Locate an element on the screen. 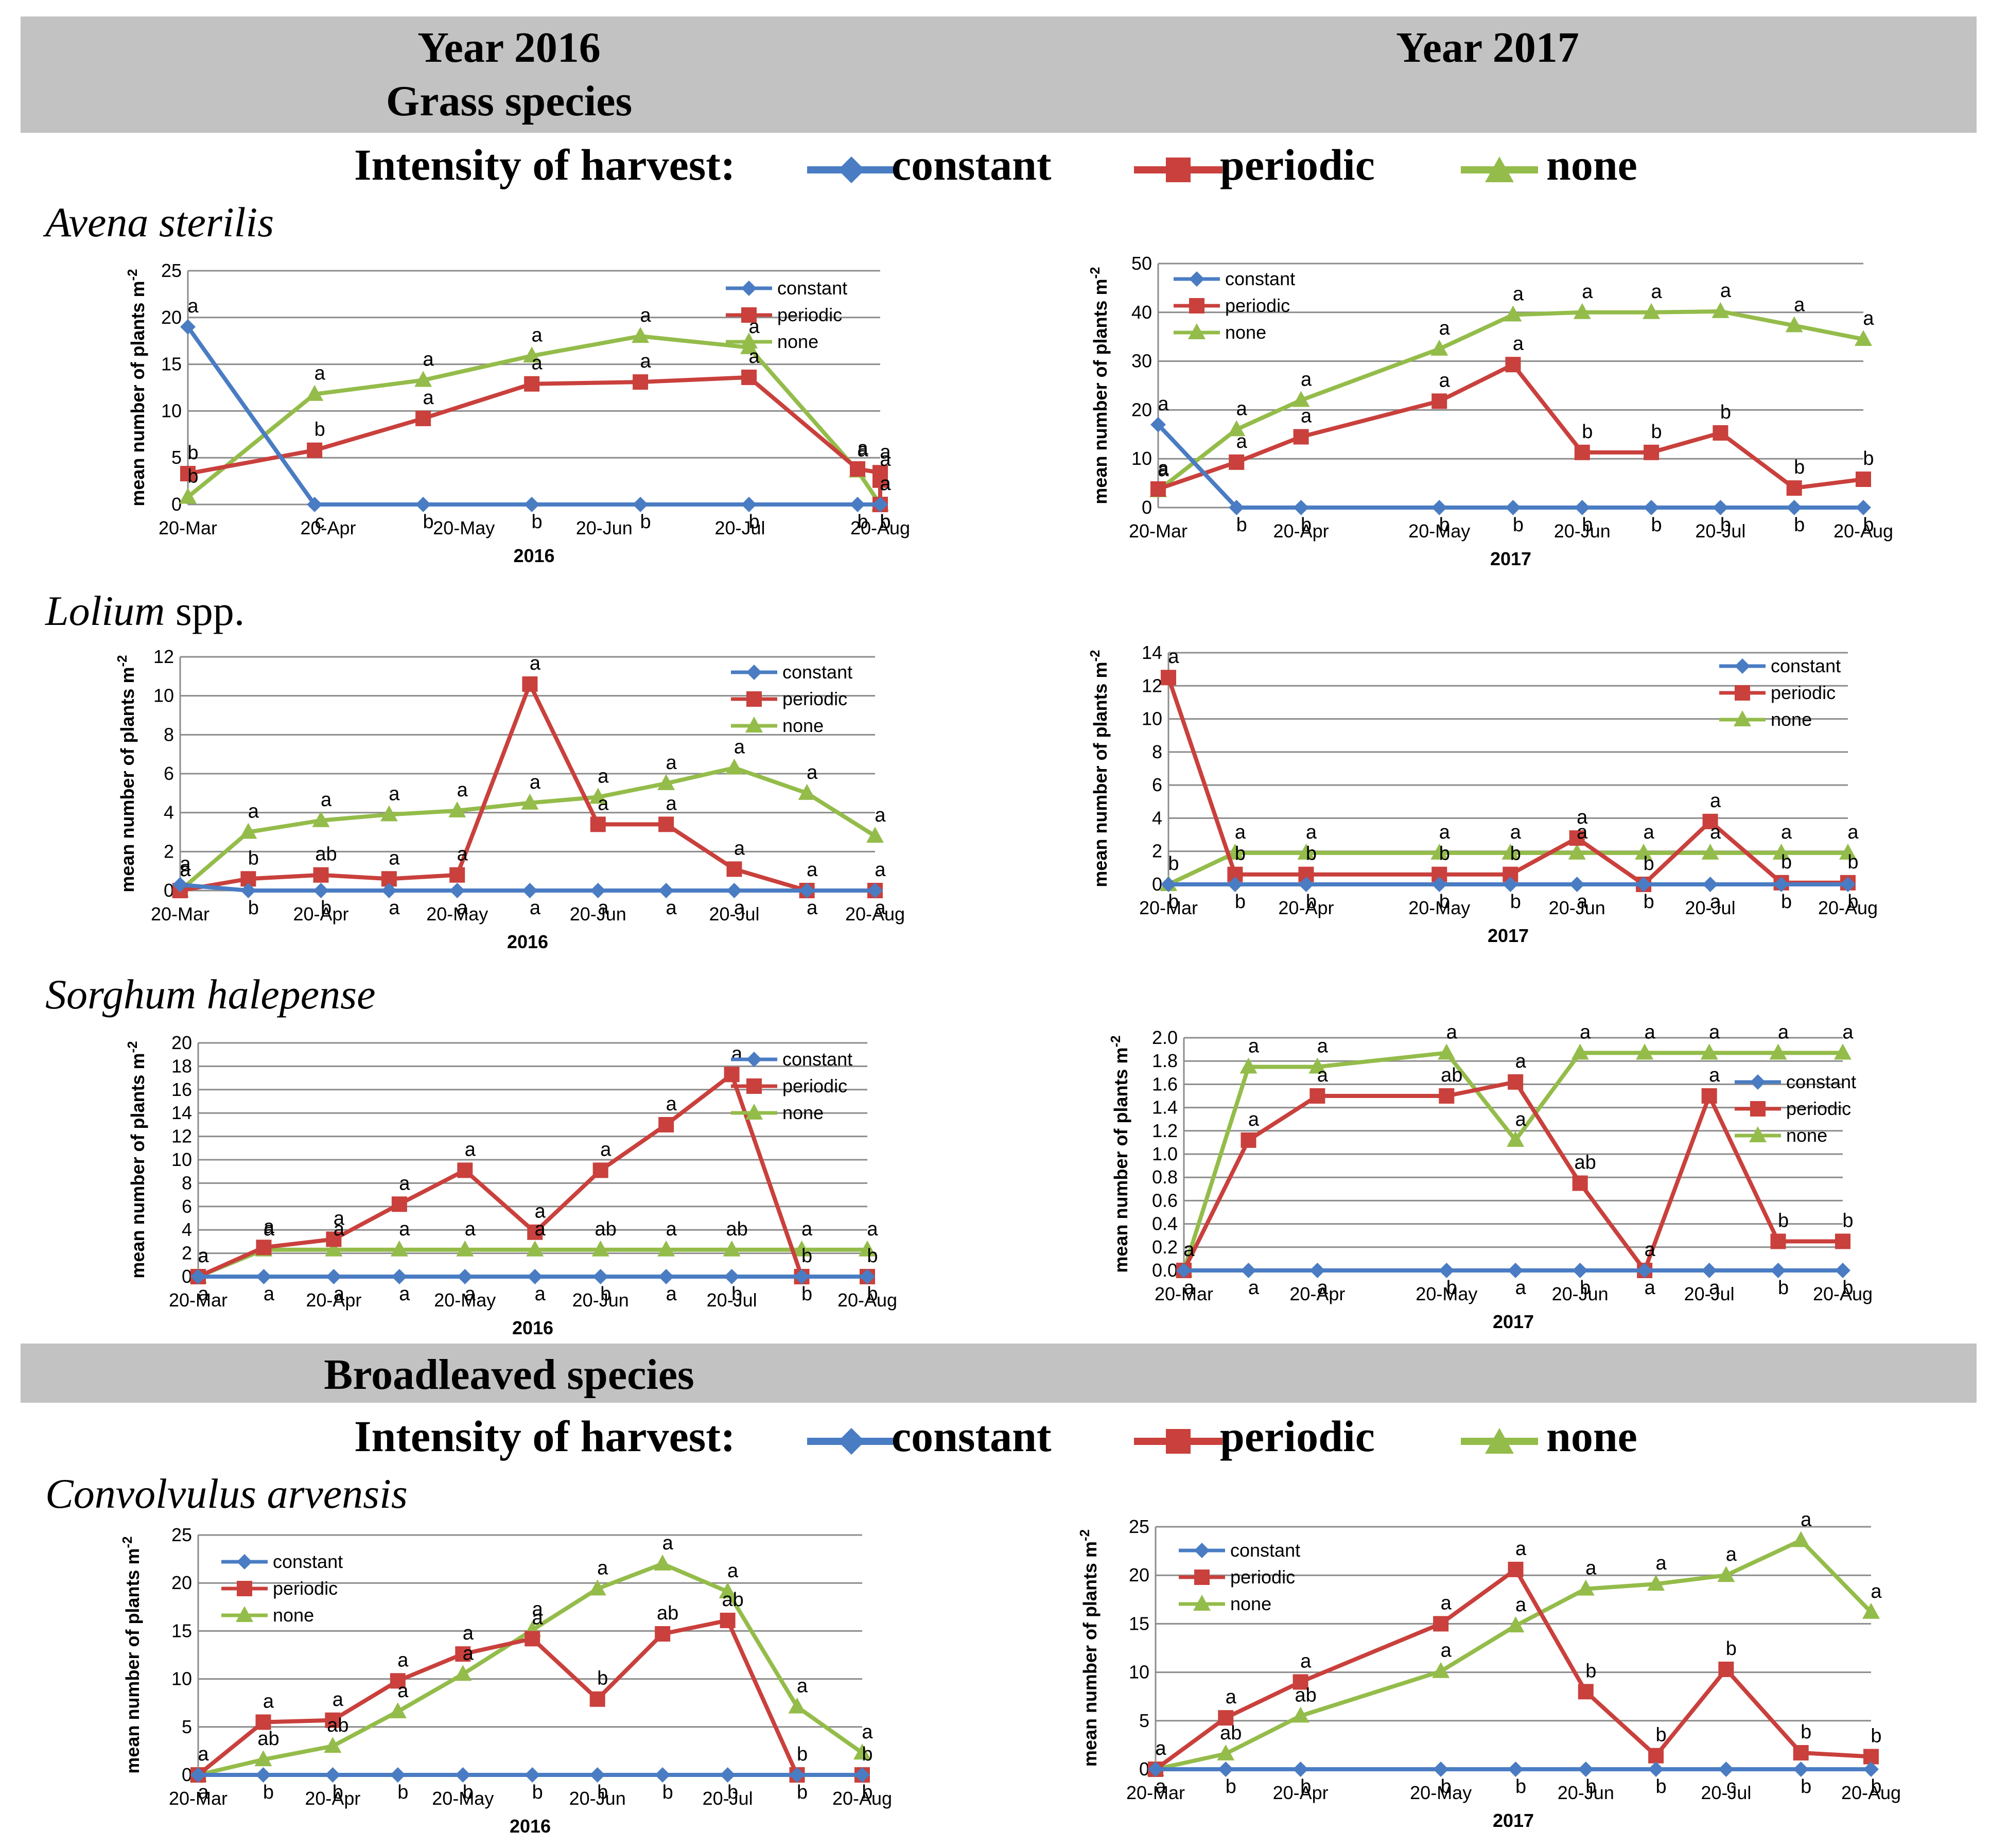  x-axis-label: 2016 is located at coordinates (528, 941).